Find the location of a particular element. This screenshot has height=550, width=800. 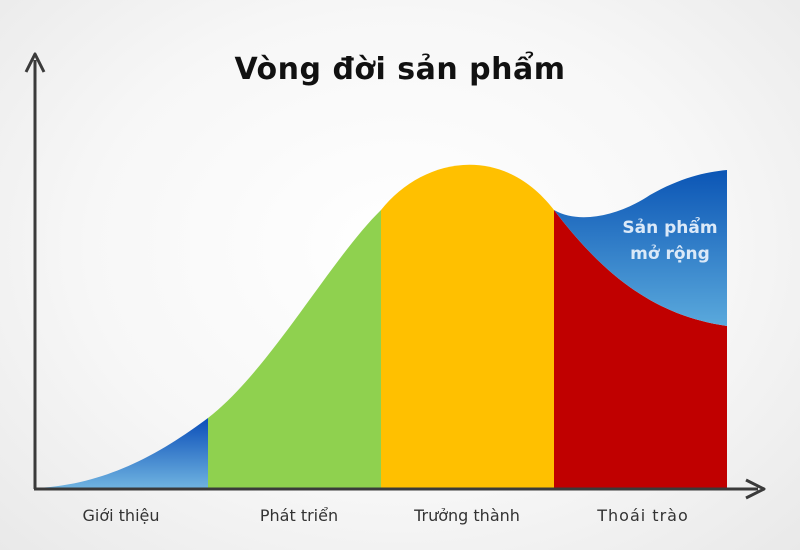

stage-label-decline: Thoái trào is located at coordinates (643, 515).